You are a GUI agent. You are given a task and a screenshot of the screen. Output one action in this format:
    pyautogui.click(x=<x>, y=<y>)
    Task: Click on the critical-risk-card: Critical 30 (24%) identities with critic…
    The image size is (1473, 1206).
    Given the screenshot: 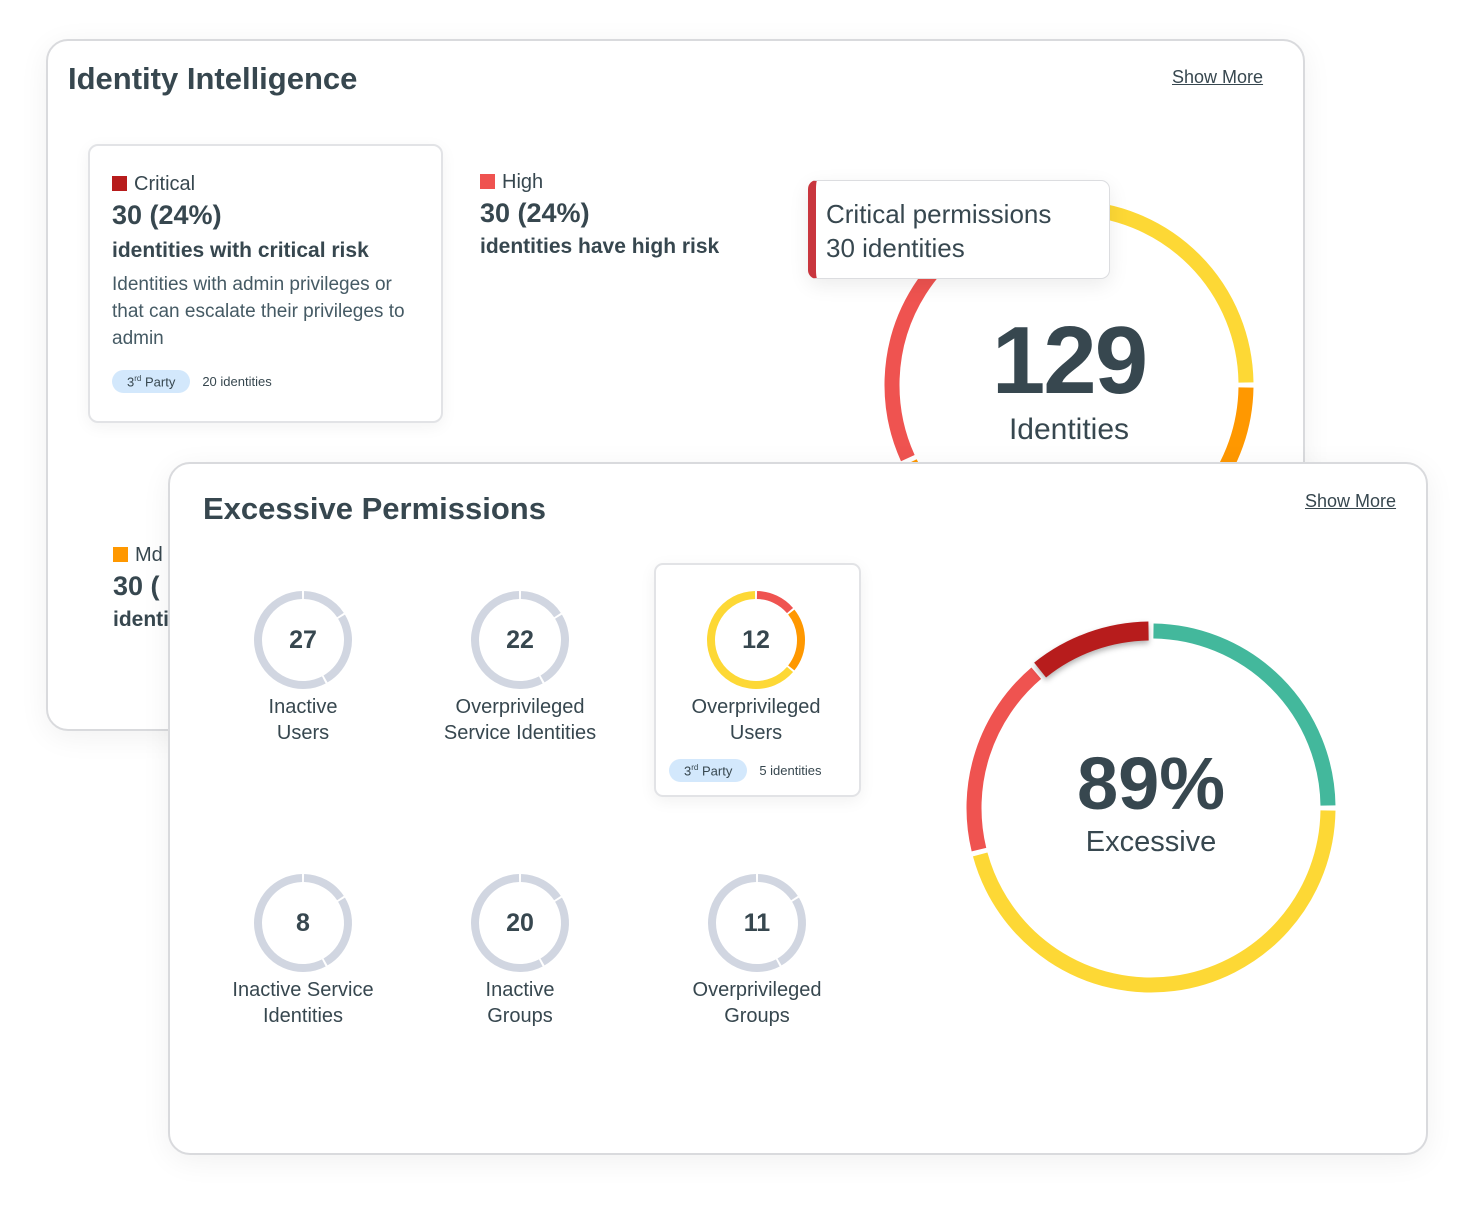 What is the action you would take?
    pyautogui.click(x=265, y=283)
    